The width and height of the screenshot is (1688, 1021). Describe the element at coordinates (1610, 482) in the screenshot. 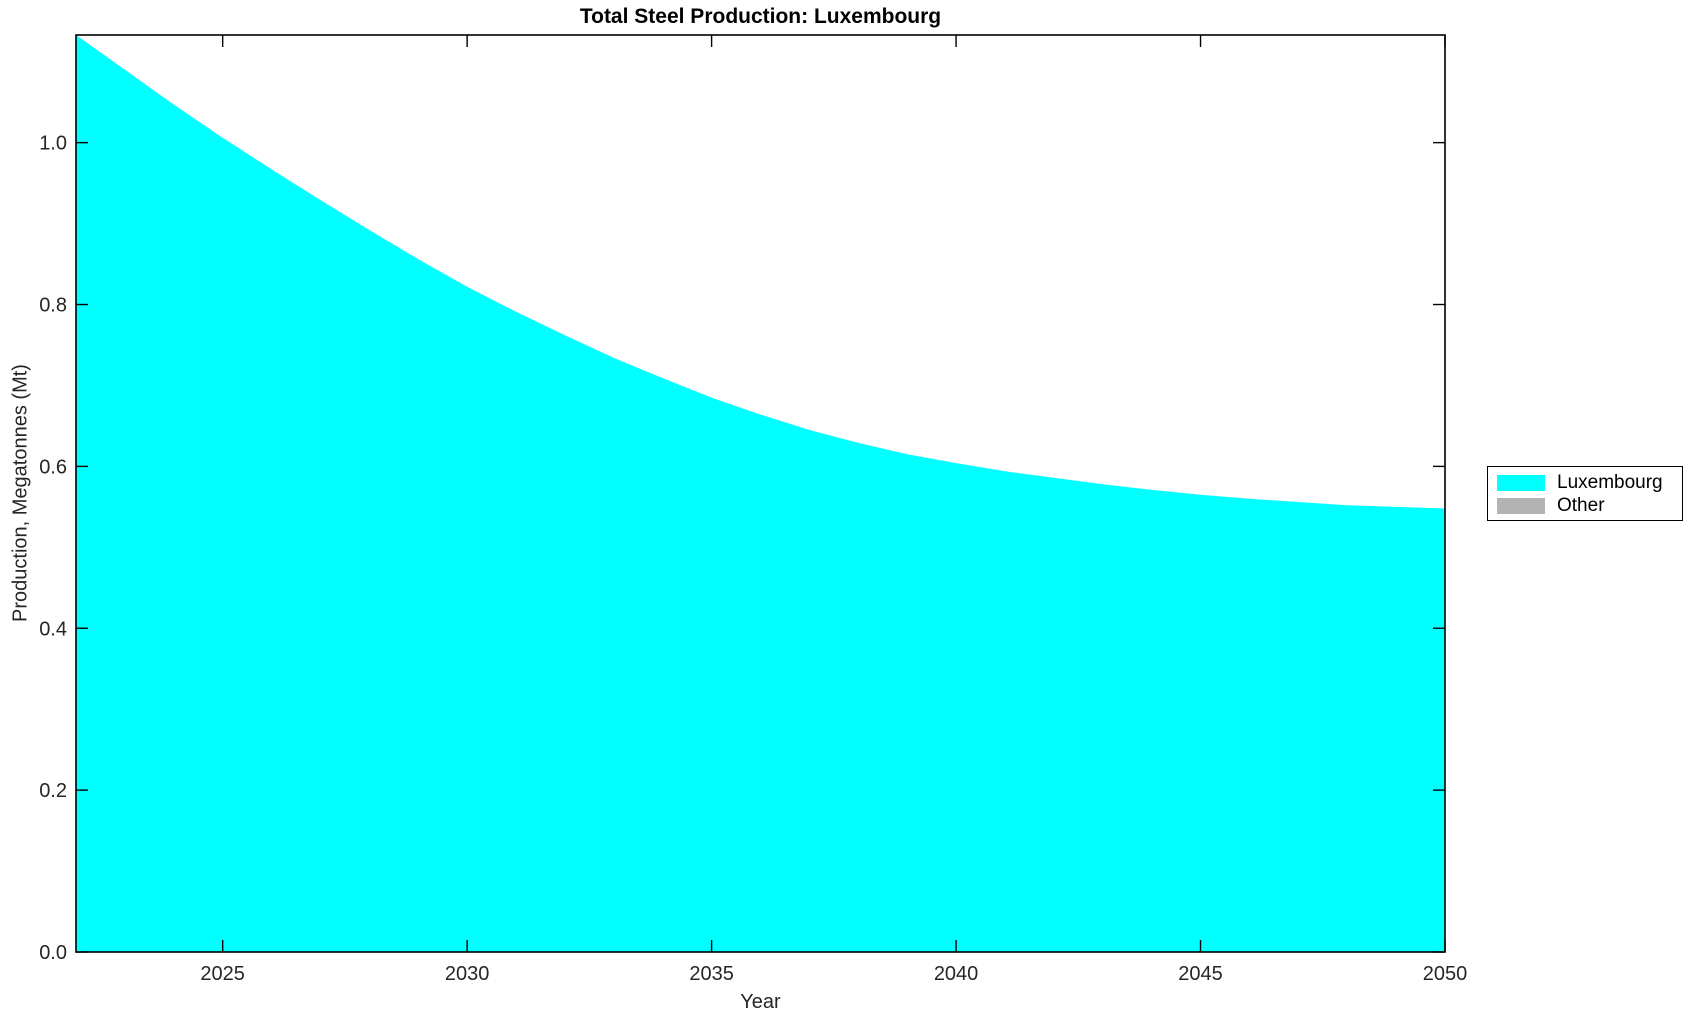

I see `legend-label-luxembourg: Luxembourg` at that location.